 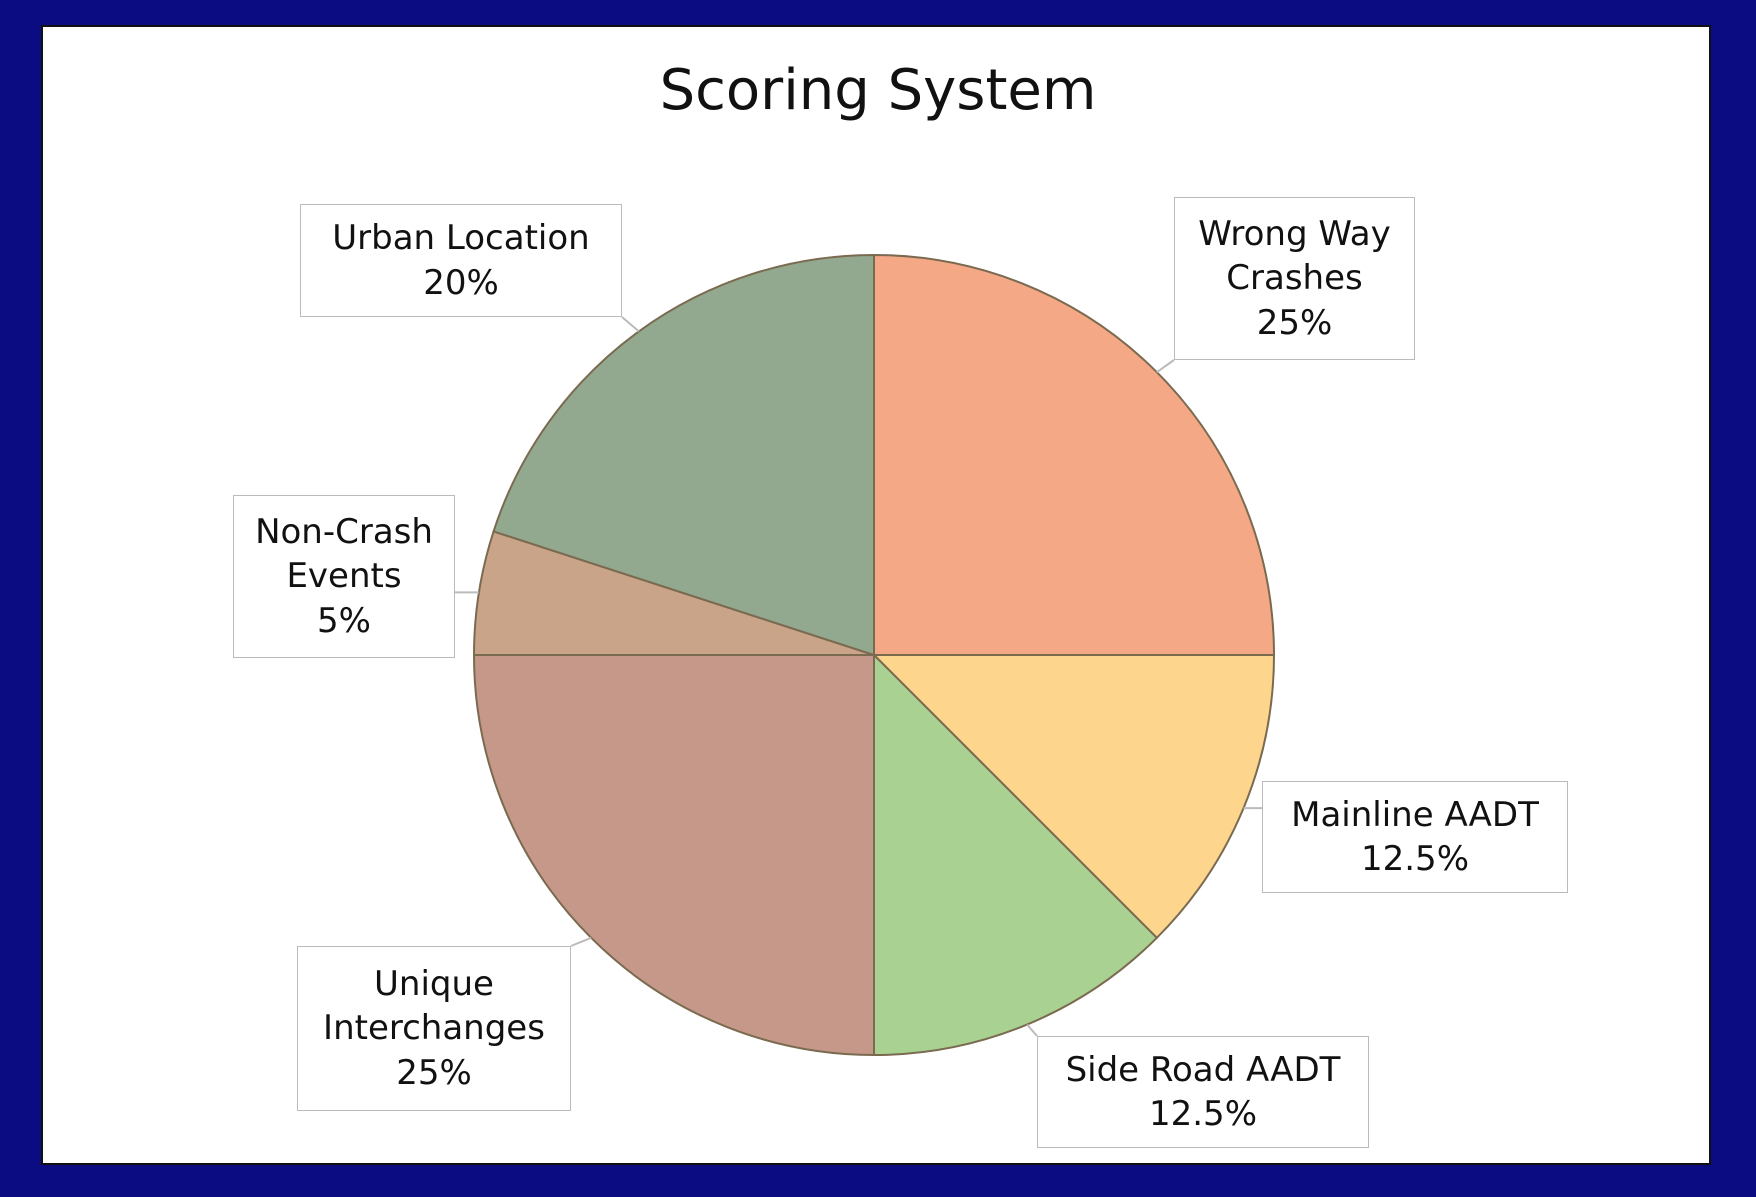 I want to click on label-category: Non-Crash Events, so click(x=344, y=554).